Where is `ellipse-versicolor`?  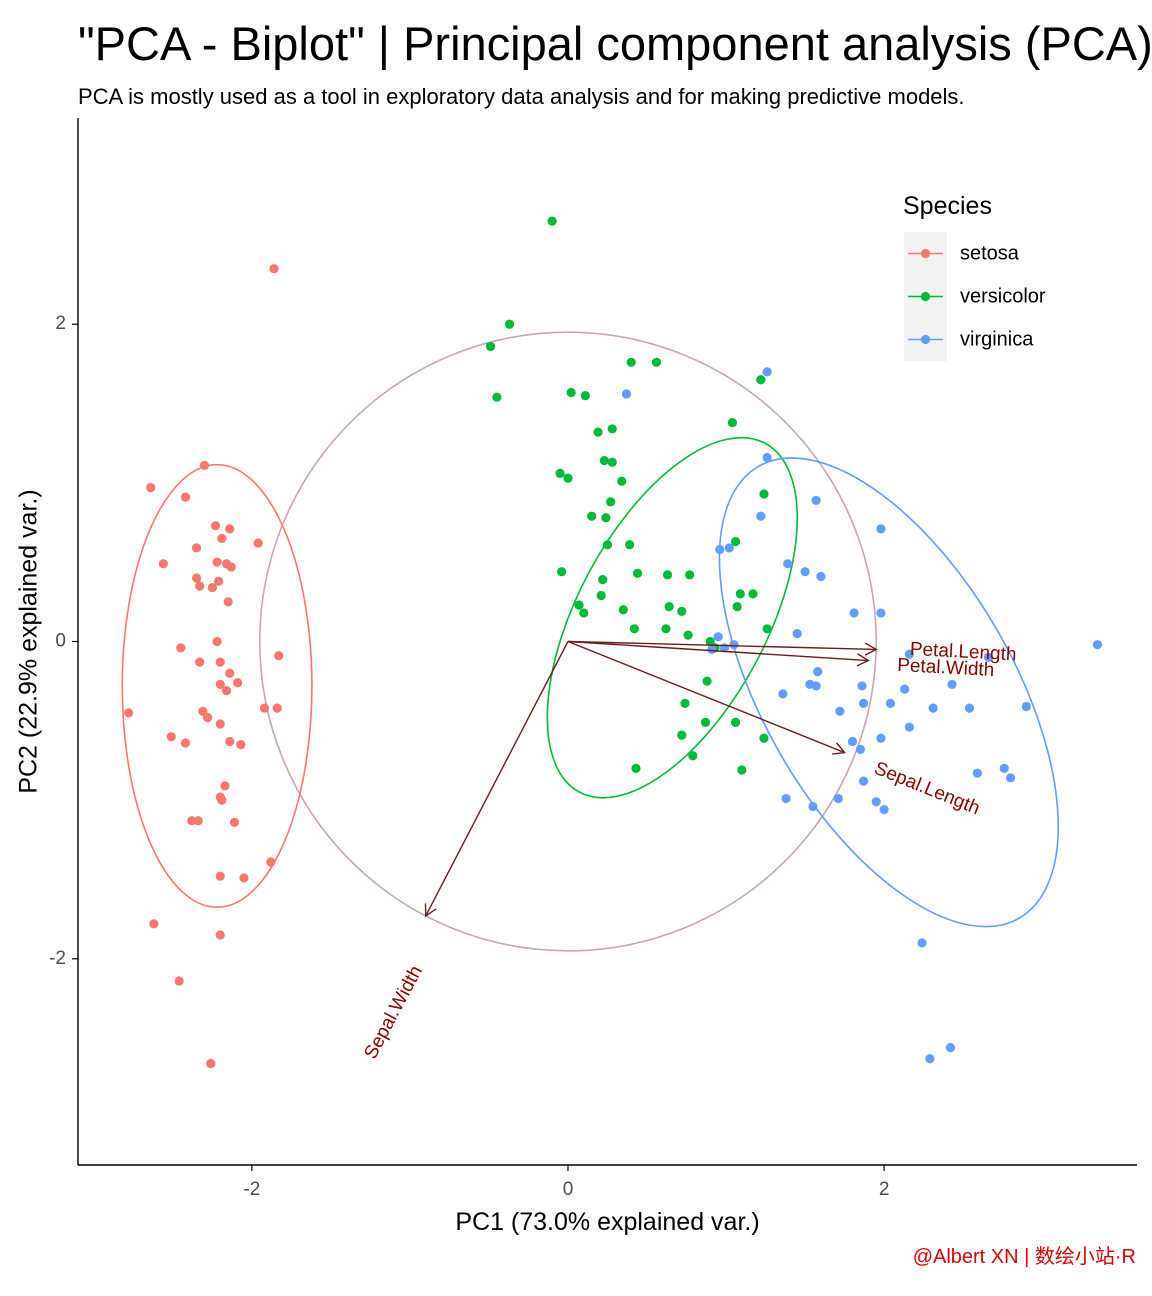
ellipse-versicolor is located at coordinates (672, 617).